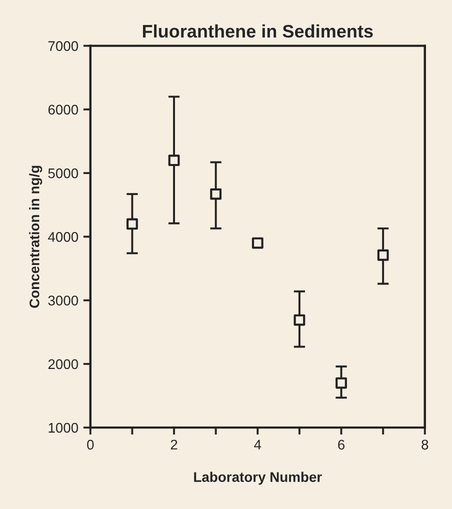 Image resolution: width=452 pixels, height=509 pixels. What do you see at coordinates (341, 445) in the screenshot?
I see `x-tick-label: 6` at bounding box center [341, 445].